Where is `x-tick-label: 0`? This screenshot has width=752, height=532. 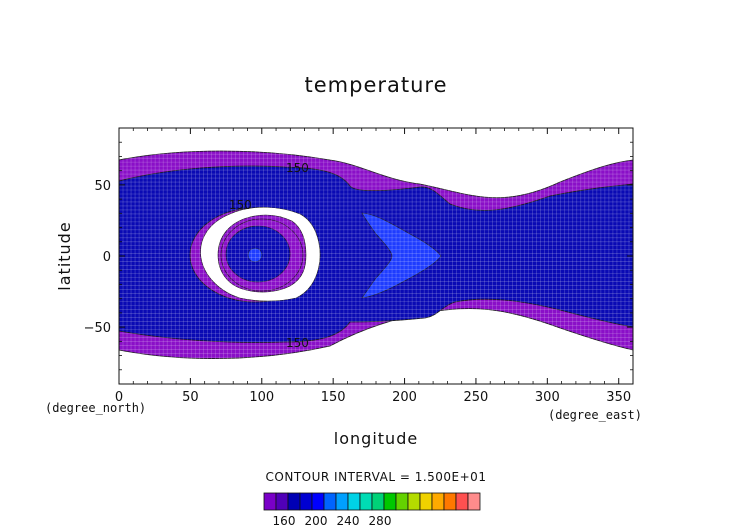
x-tick-label: 0 is located at coordinates (119, 397).